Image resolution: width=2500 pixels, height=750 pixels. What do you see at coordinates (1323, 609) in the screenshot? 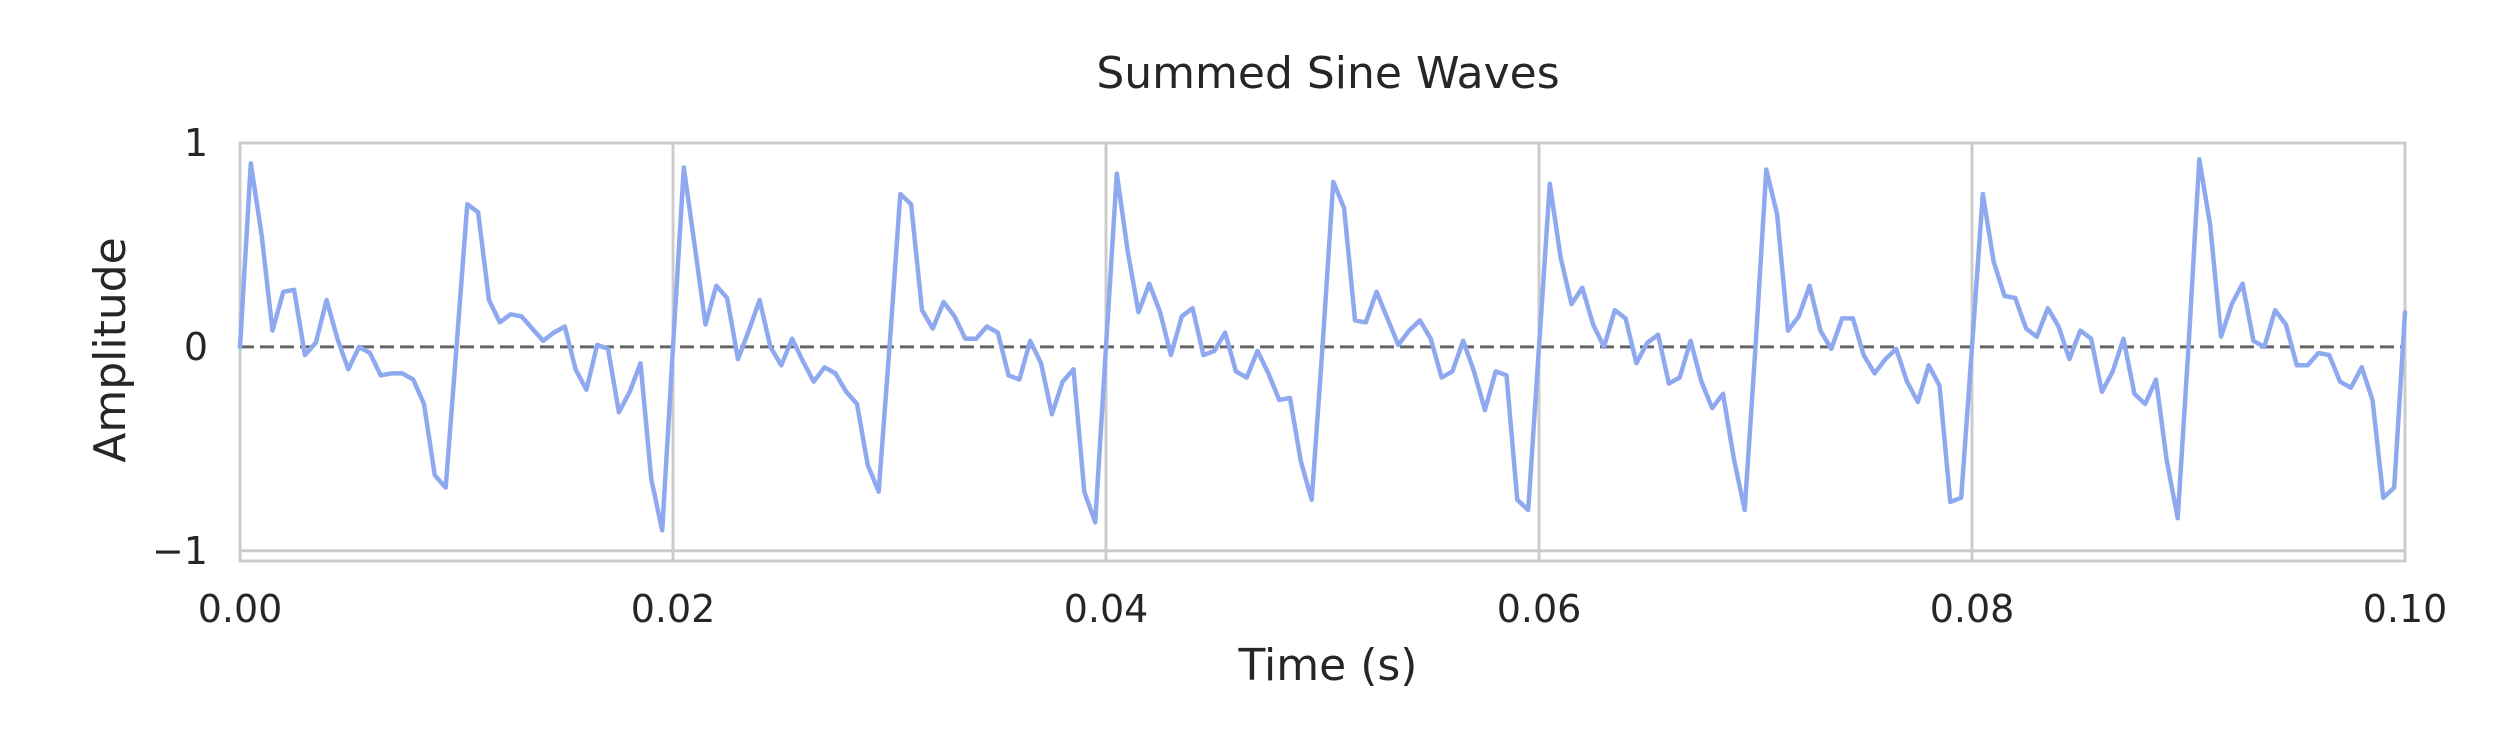
I see `x-tick-labels: 0.00 0.02 0.04 0.06 0.08 0.10` at bounding box center [1323, 609].